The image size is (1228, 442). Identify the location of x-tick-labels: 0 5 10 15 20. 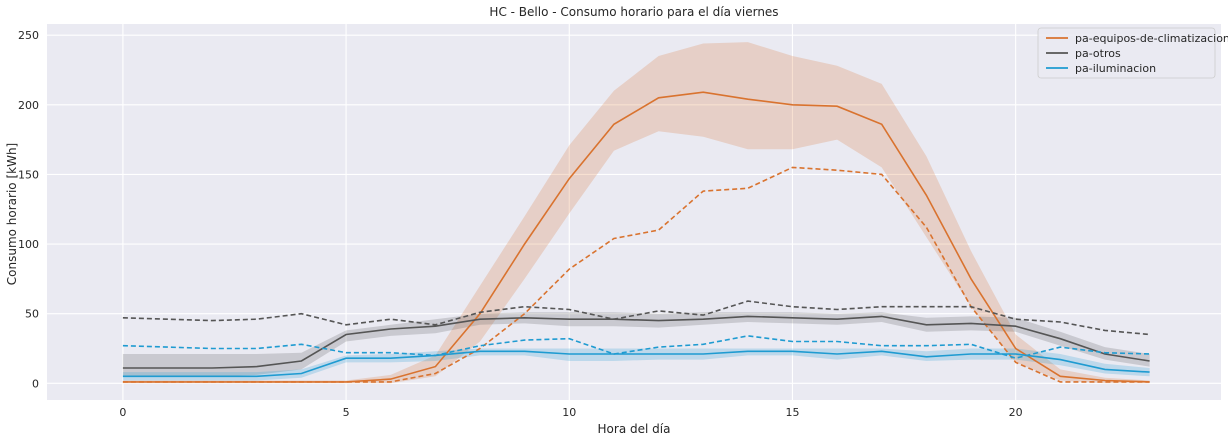
(570, 412).